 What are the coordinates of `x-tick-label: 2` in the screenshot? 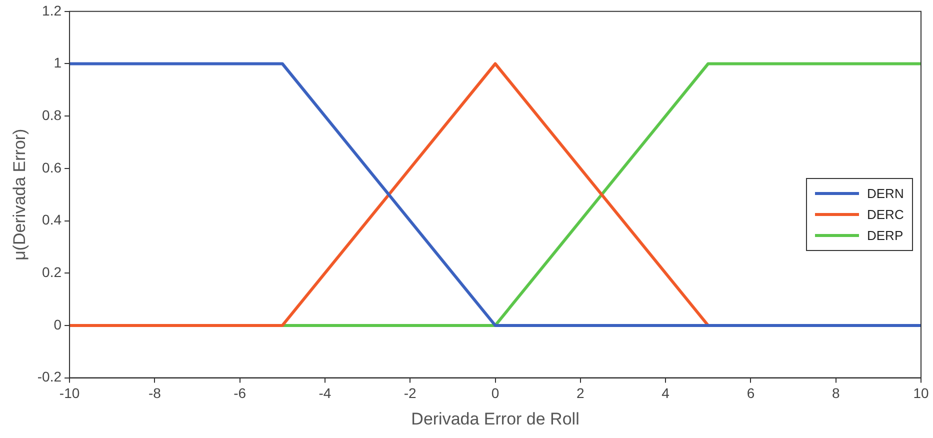 It's located at (580, 393).